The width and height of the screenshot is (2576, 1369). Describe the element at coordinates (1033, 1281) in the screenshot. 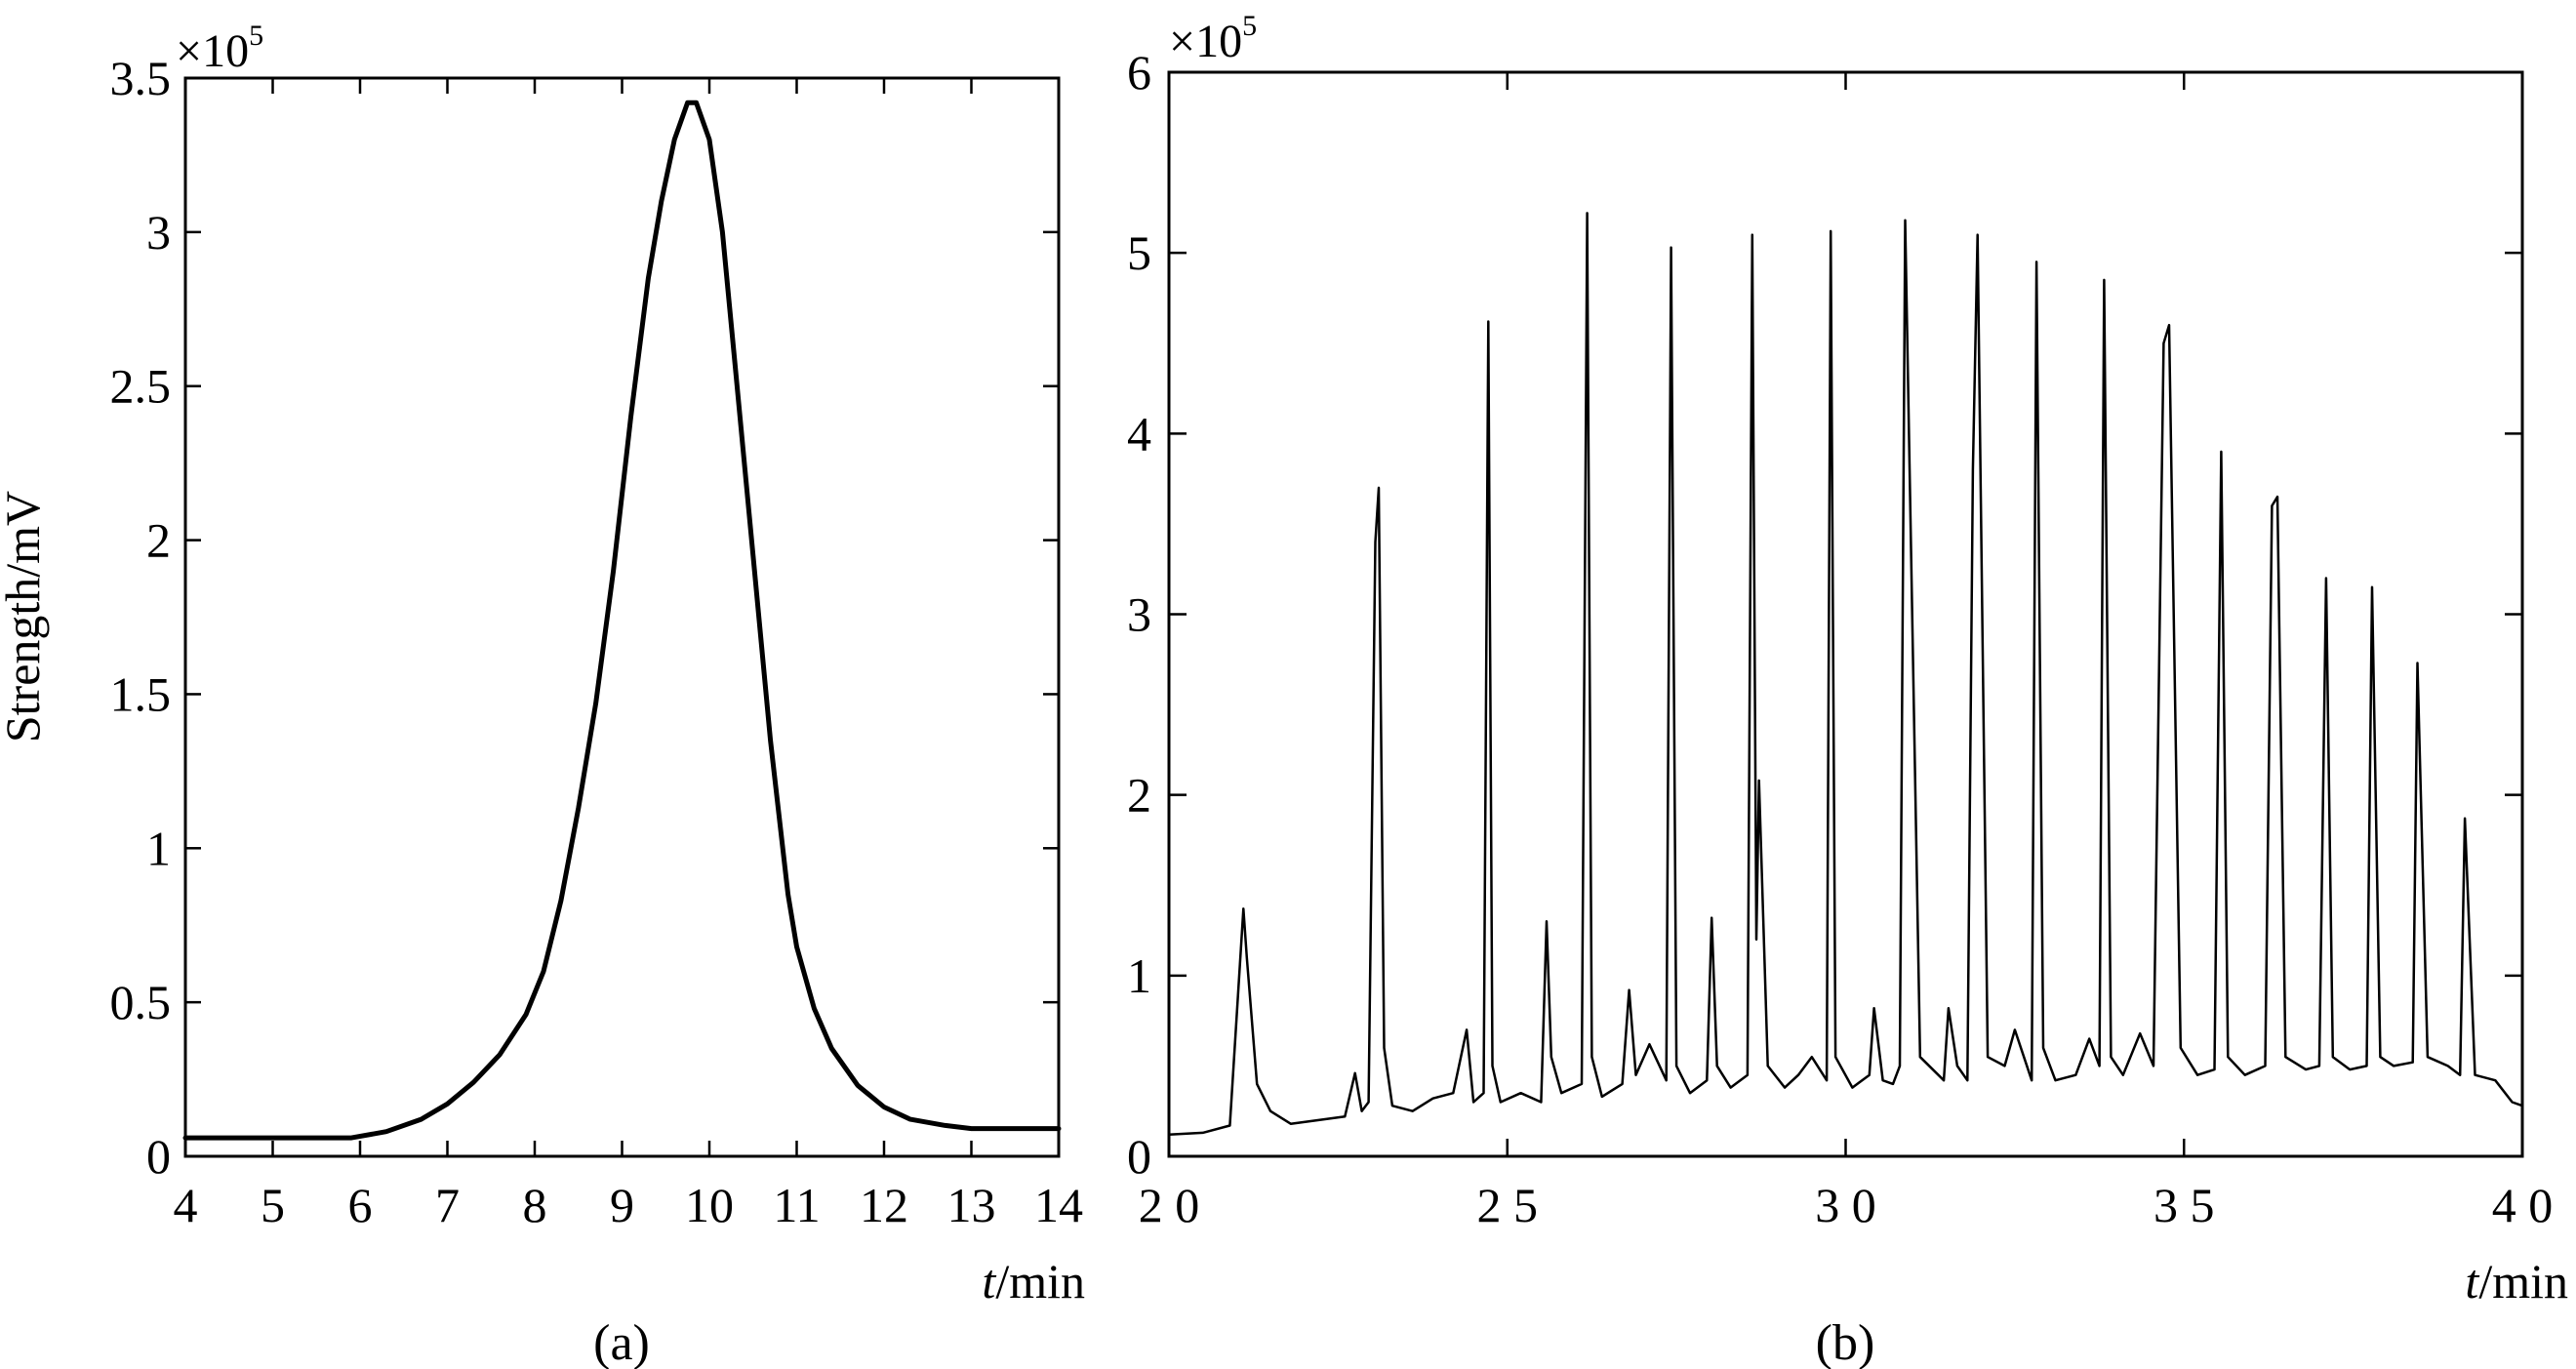

I see `x-axis-label-a: t/min` at that location.